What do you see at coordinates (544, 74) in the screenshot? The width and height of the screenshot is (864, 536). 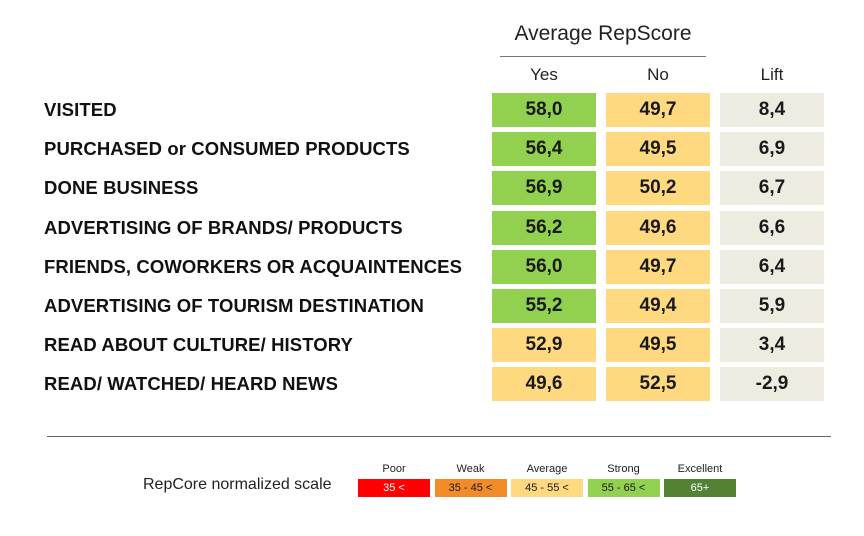 I see `column-header-yes: Yes` at bounding box center [544, 74].